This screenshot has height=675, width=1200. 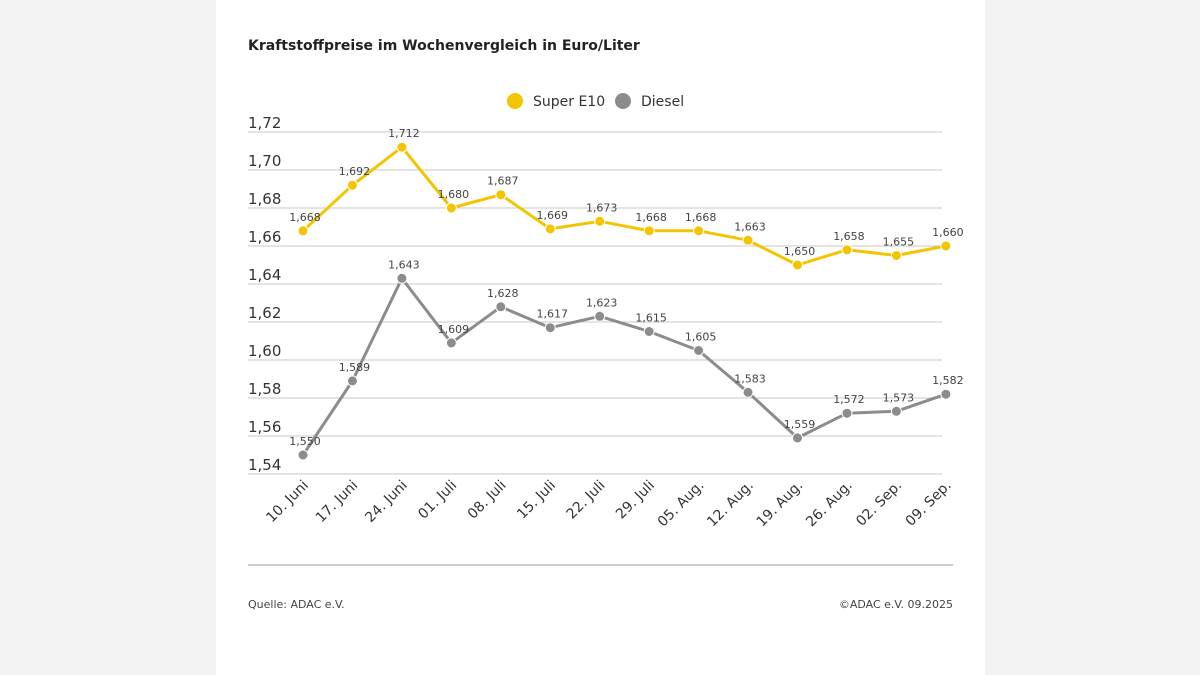 I want to click on data-label: 1,589, so click(x=355, y=367).